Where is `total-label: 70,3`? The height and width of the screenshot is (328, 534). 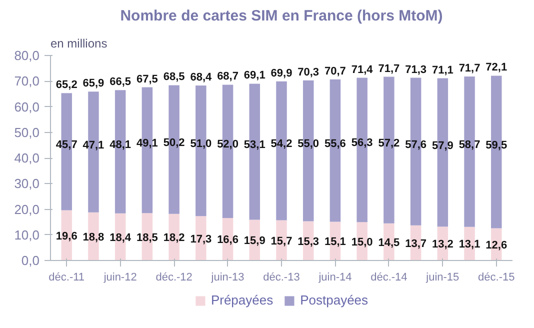
total-label: 70,3 is located at coordinates (309, 72).